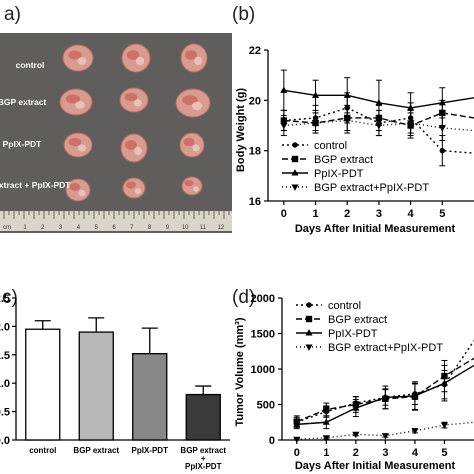 The width and height of the screenshot is (474, 474). I want to click on ruler-number: 5, so click(97, 228).